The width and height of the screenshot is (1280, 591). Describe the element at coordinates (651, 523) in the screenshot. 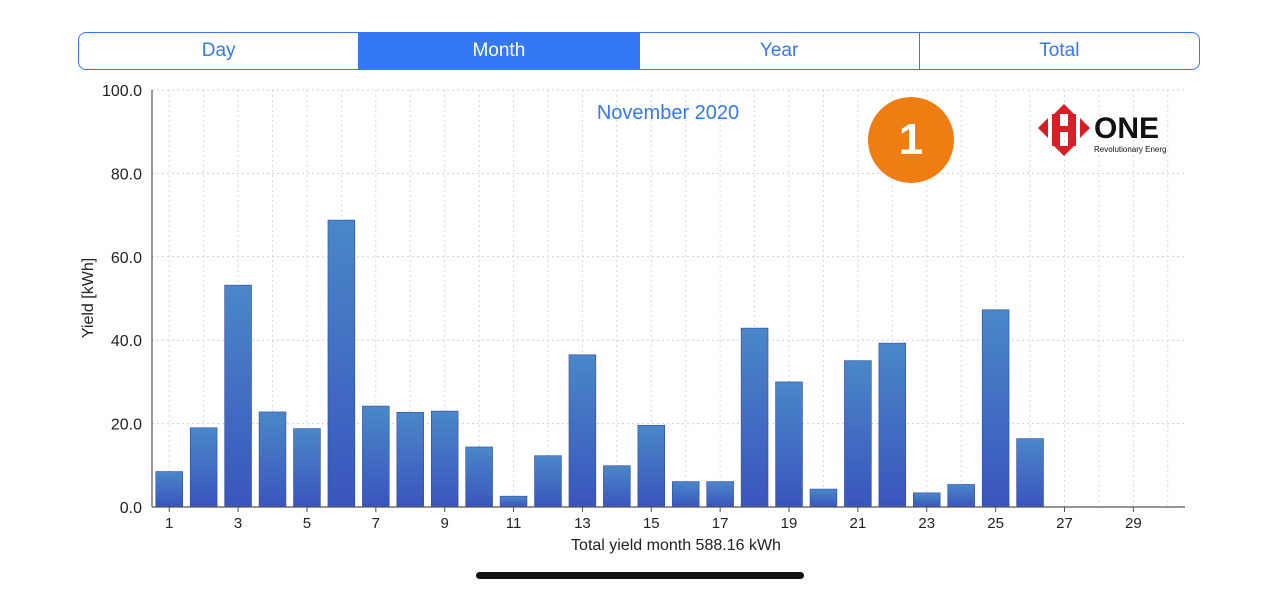

I see `x-tick-label: 15` at that location.